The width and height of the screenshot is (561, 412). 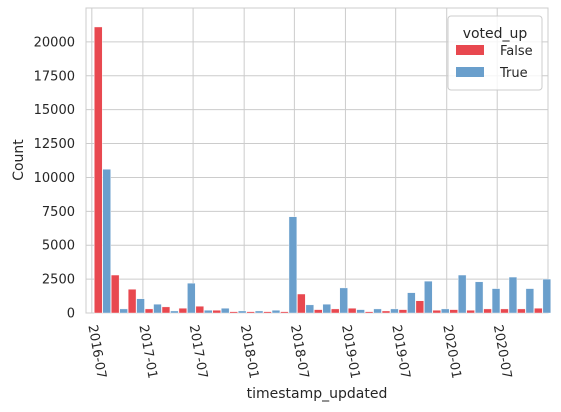 I want to click on x-tick-label: 2018-07, so click(x=299, y=352).